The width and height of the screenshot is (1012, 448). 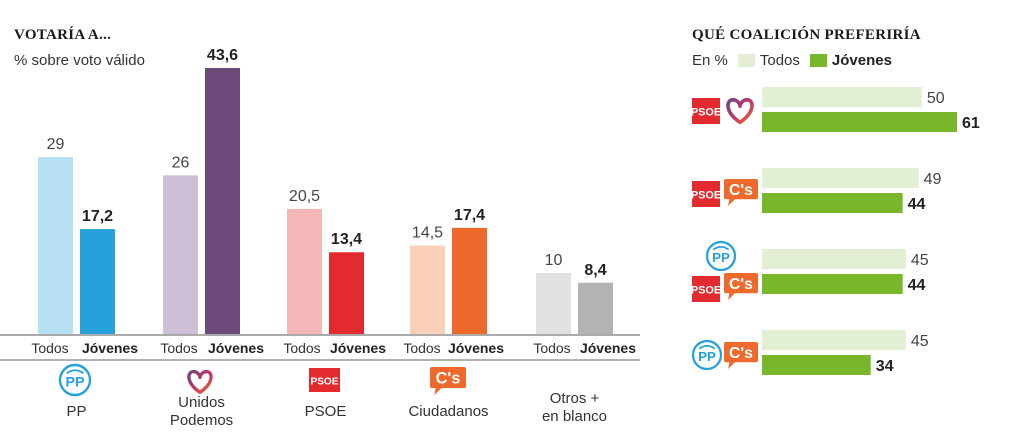 I want to click on data-label: 34, so click(x=885, y=366).